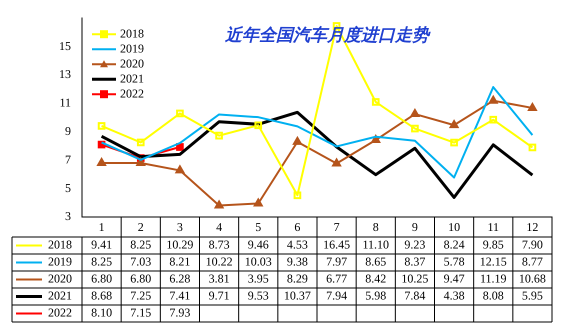 The width and height of the screenshot is (566, 334). What do you see at coordinates (375, 279) in the screenshot?
I see `data-label: 8.42` at bounding box center [375, 279].